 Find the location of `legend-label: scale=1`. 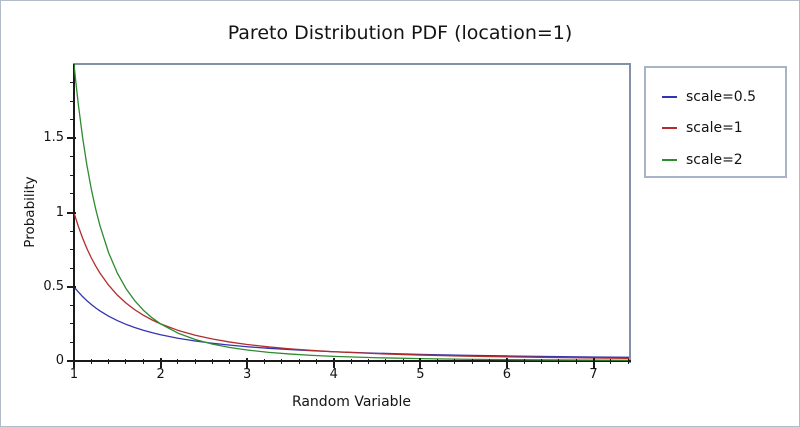

legend-label: scale=1 is located at coordinates (714, 128).